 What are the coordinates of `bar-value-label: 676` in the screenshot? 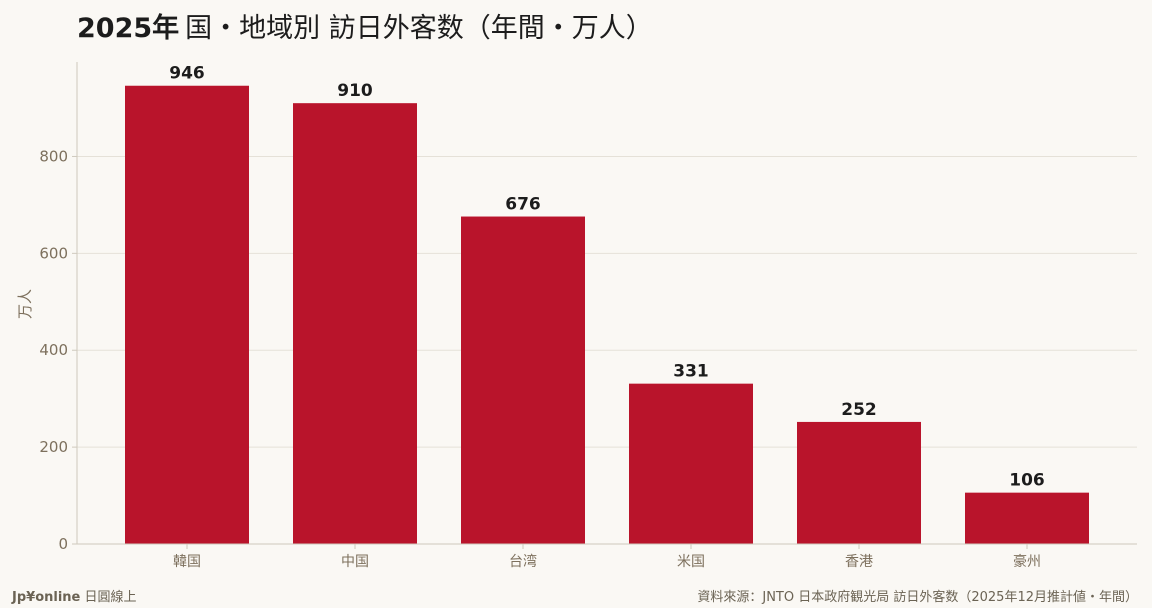 It's located at (523, 205).